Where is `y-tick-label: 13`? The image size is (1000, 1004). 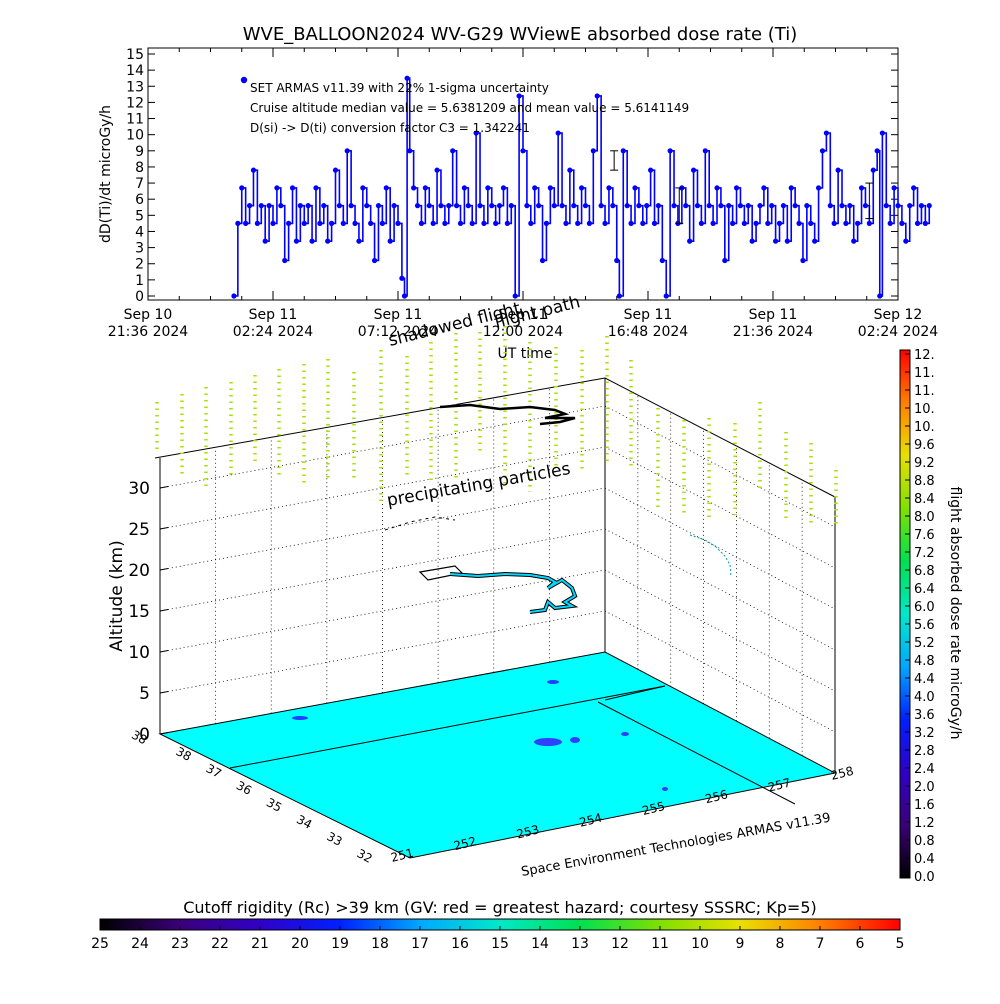
y-tick-label: 13 is located at coordinates (135, 87).